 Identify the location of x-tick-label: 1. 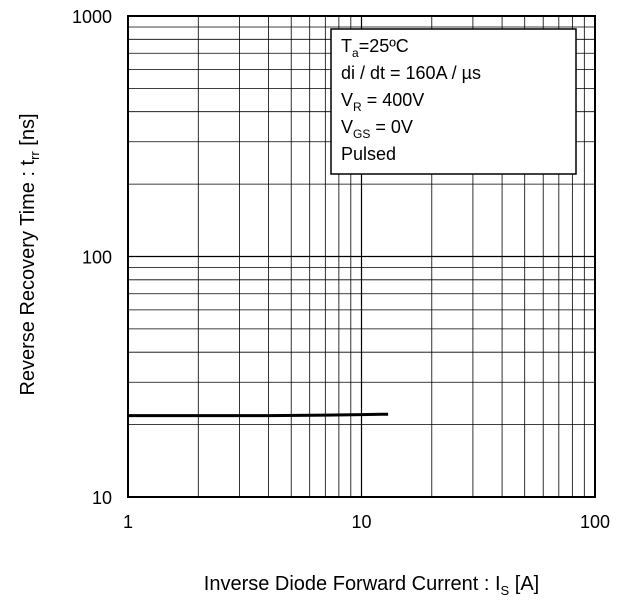
(128, 522).